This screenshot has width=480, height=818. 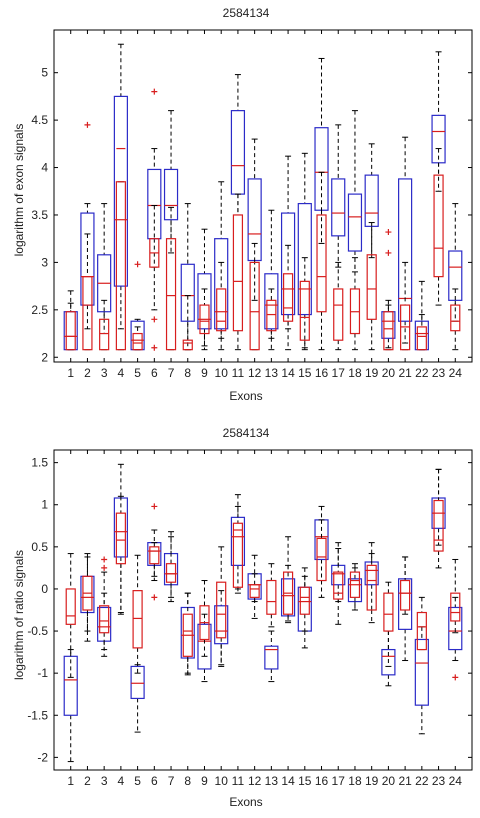 I want to click on y-tick-label: 2, so click(x=44, y=357).